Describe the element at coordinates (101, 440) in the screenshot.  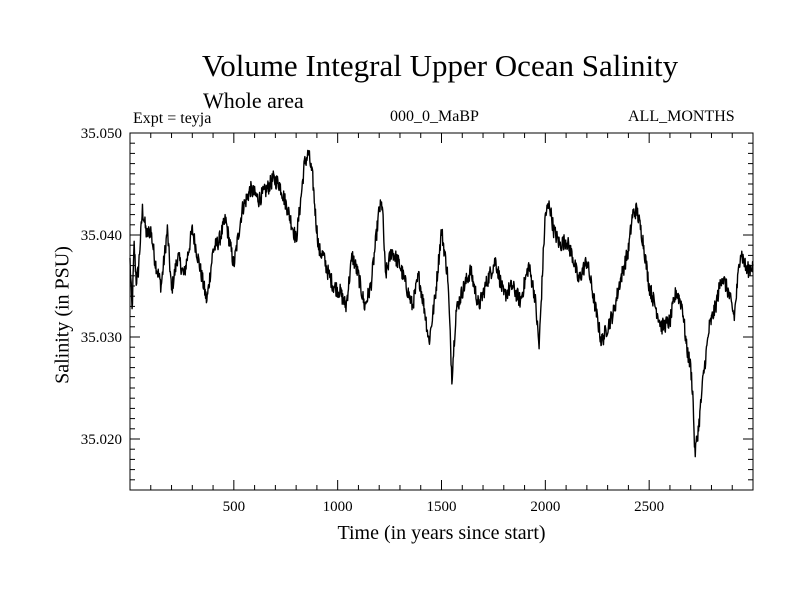
I see `y-tick-label: 35.020` at that location.